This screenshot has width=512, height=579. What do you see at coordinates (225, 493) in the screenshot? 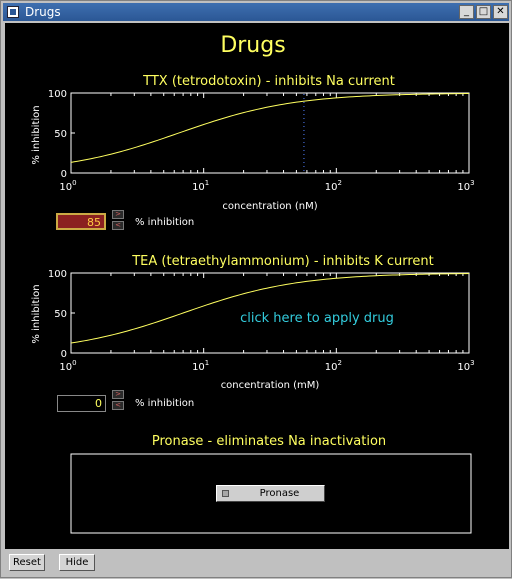
I see `pronase-toggle-indicator` at bounding box center [225, 493].